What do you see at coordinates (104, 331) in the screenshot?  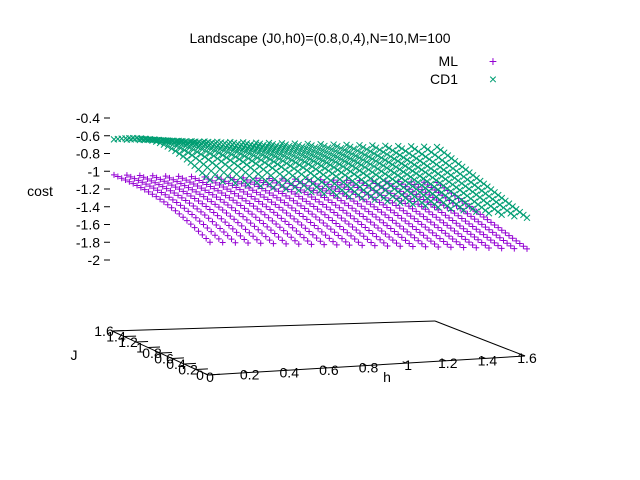 I see `y-tick-label: 1.6` at bounding box center [104, 331].